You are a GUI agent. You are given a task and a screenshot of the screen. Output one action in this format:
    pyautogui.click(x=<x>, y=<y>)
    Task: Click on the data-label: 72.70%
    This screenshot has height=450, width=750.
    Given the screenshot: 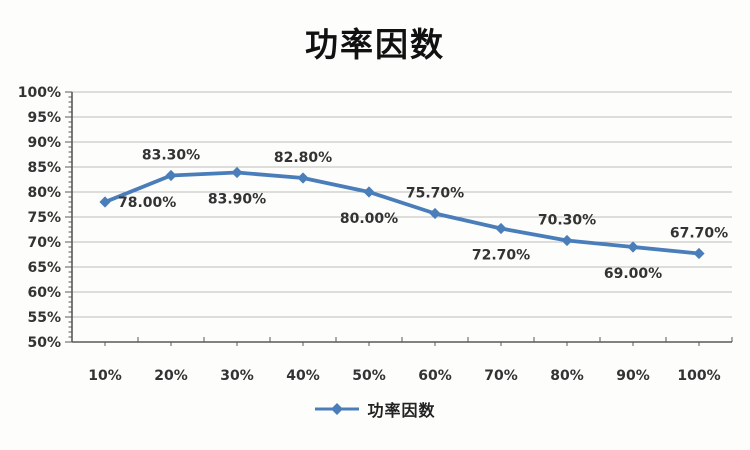 What is the action you would take?
    pyautogui.click(x=501, y=256)
    